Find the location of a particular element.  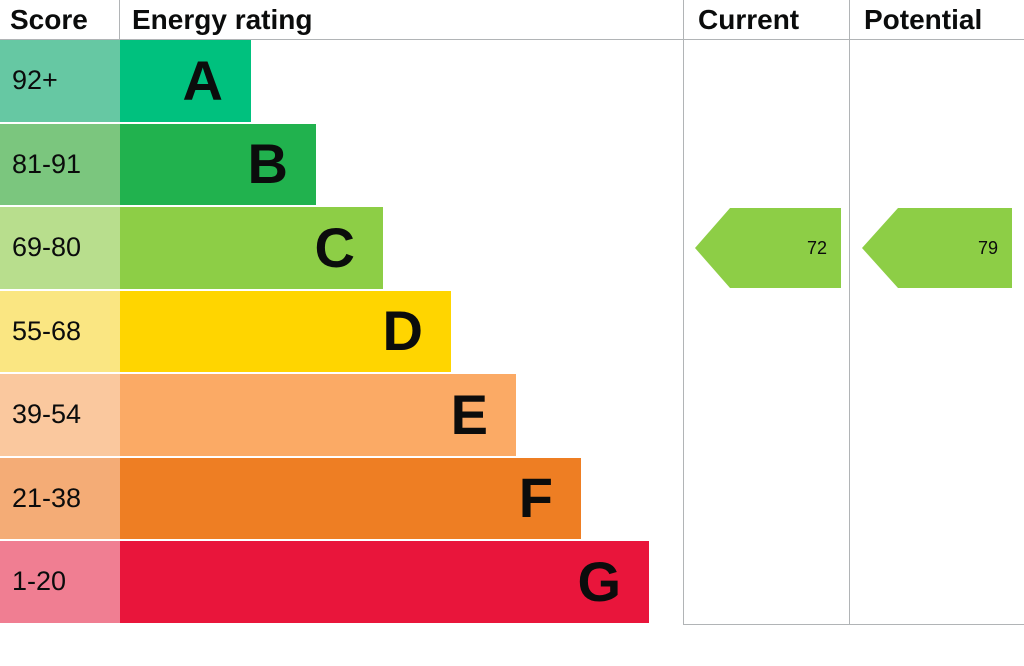

score-range-e: 39-54 is located at coordinates (60, 415).